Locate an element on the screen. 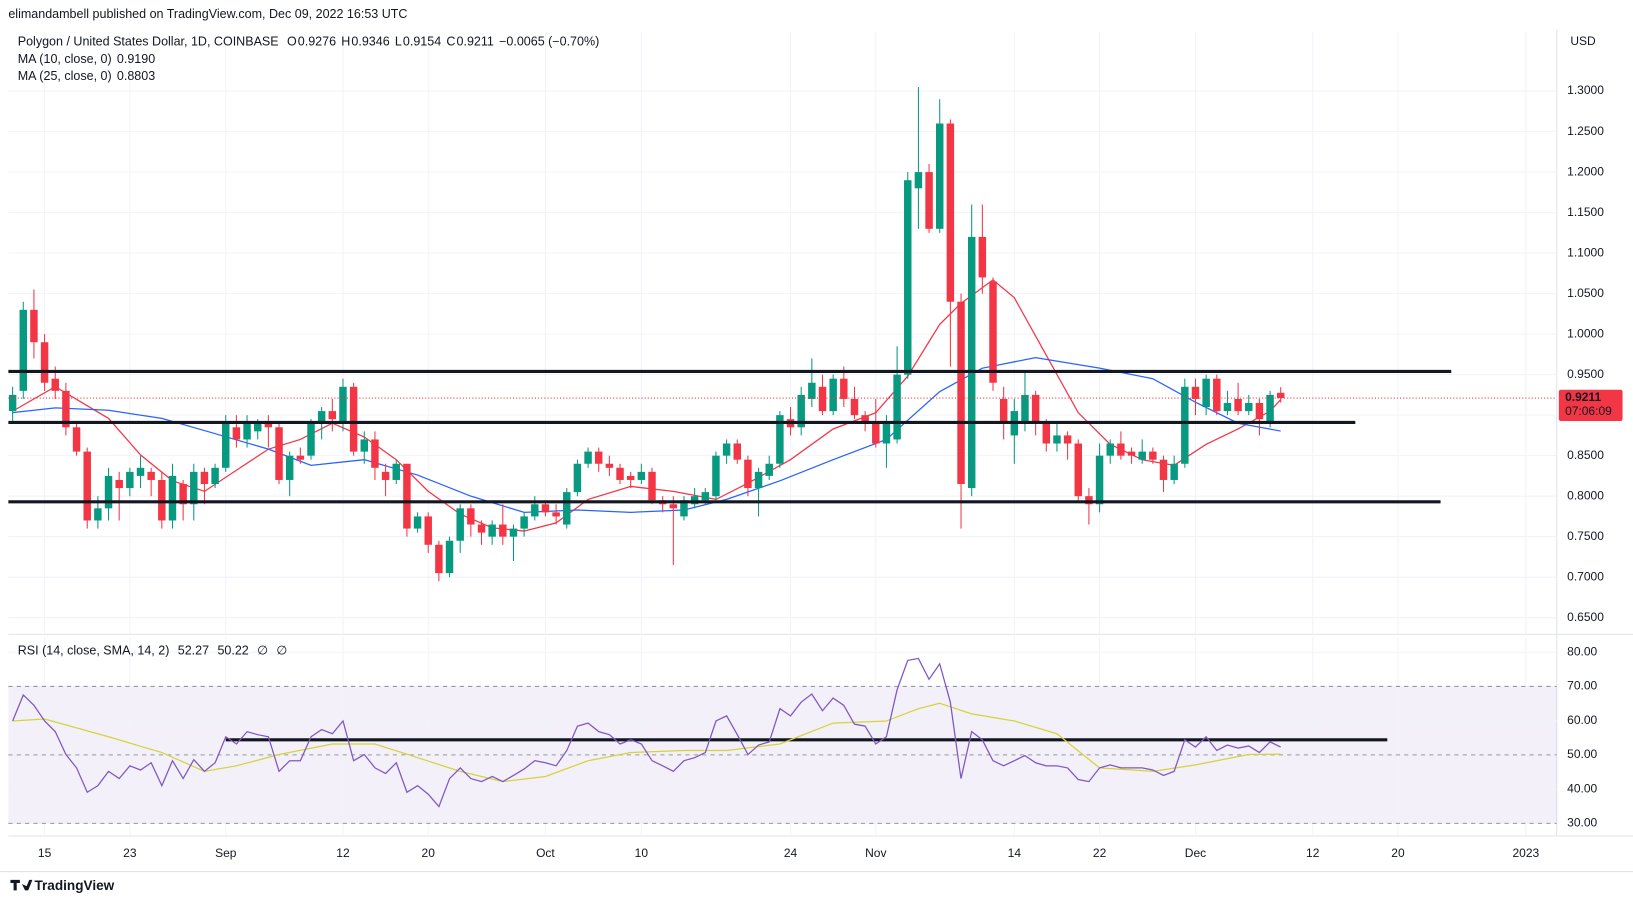 This screenshot has width=1633, height=901. x-tick-label: 20 is located at coordinates (1398, 853).